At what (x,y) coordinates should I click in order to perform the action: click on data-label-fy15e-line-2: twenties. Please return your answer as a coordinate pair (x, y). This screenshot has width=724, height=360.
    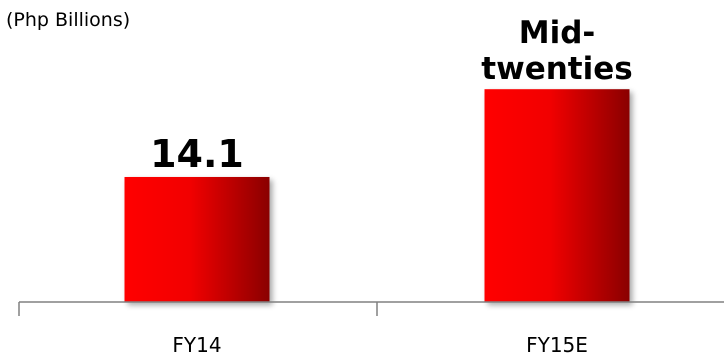
    Looking at the image, I should click on (556, 69).